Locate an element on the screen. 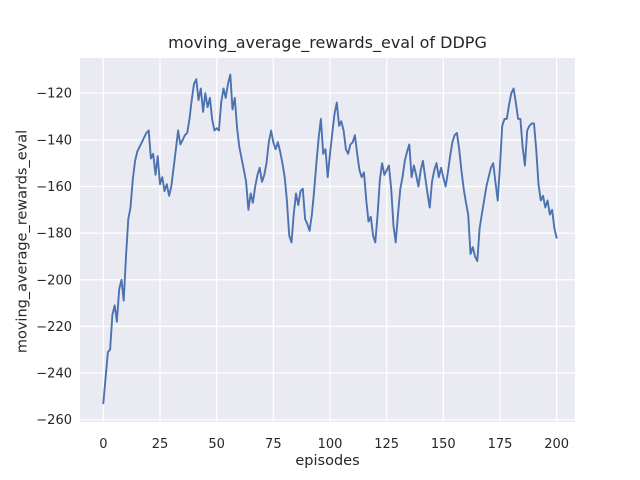 The width and height of the screenshot is (640, 480). x-tick-label: 0 is located at coordinates (103, 444).